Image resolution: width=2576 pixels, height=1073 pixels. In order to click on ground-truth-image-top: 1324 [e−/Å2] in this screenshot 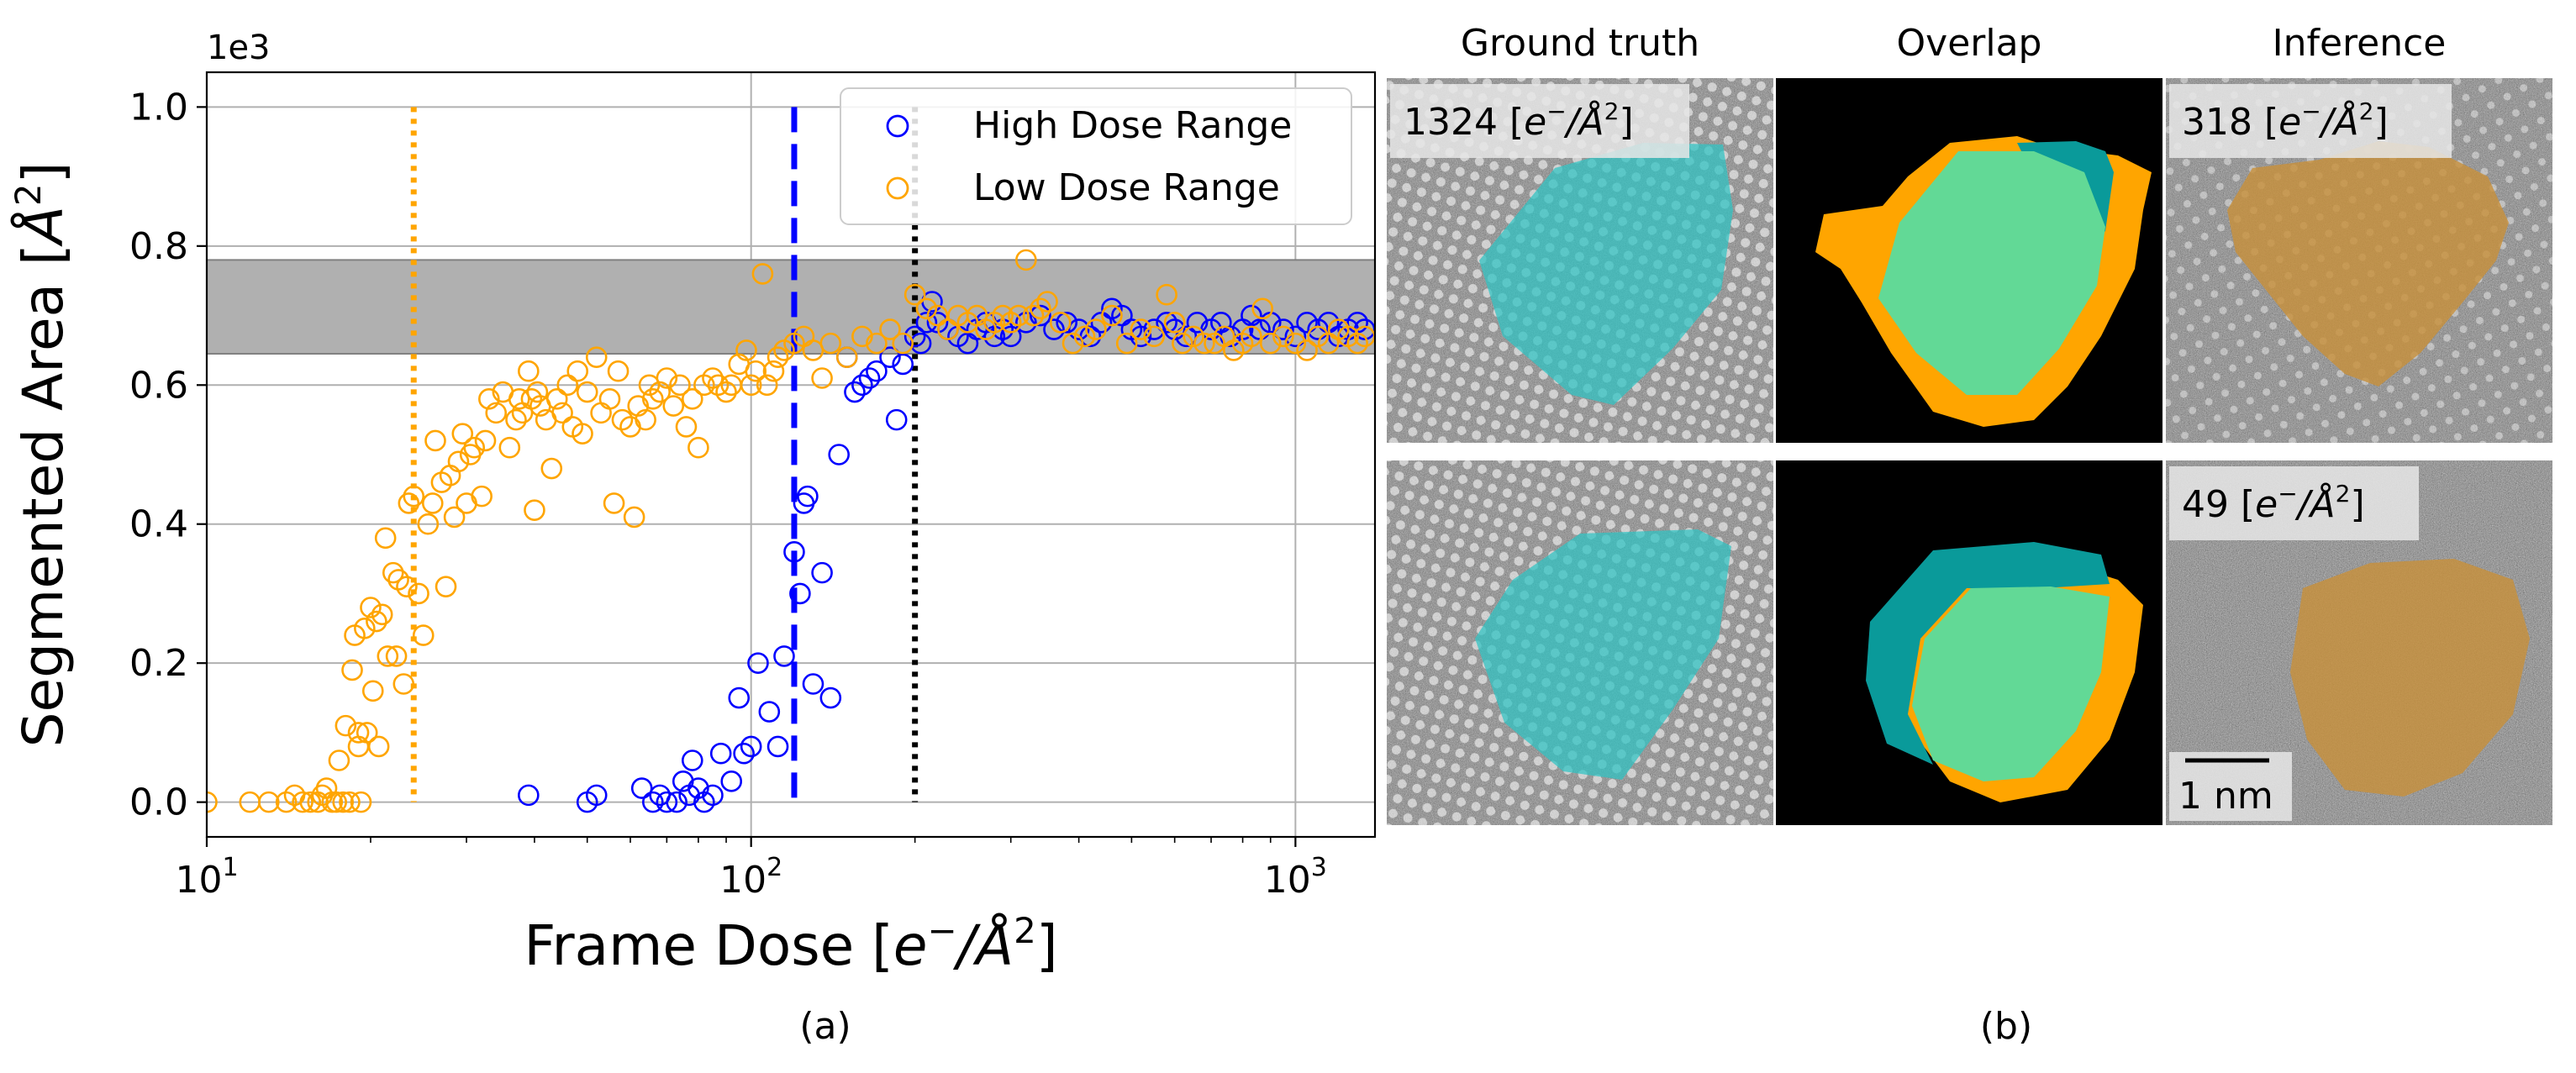, I will do `click(1580, 260)`.